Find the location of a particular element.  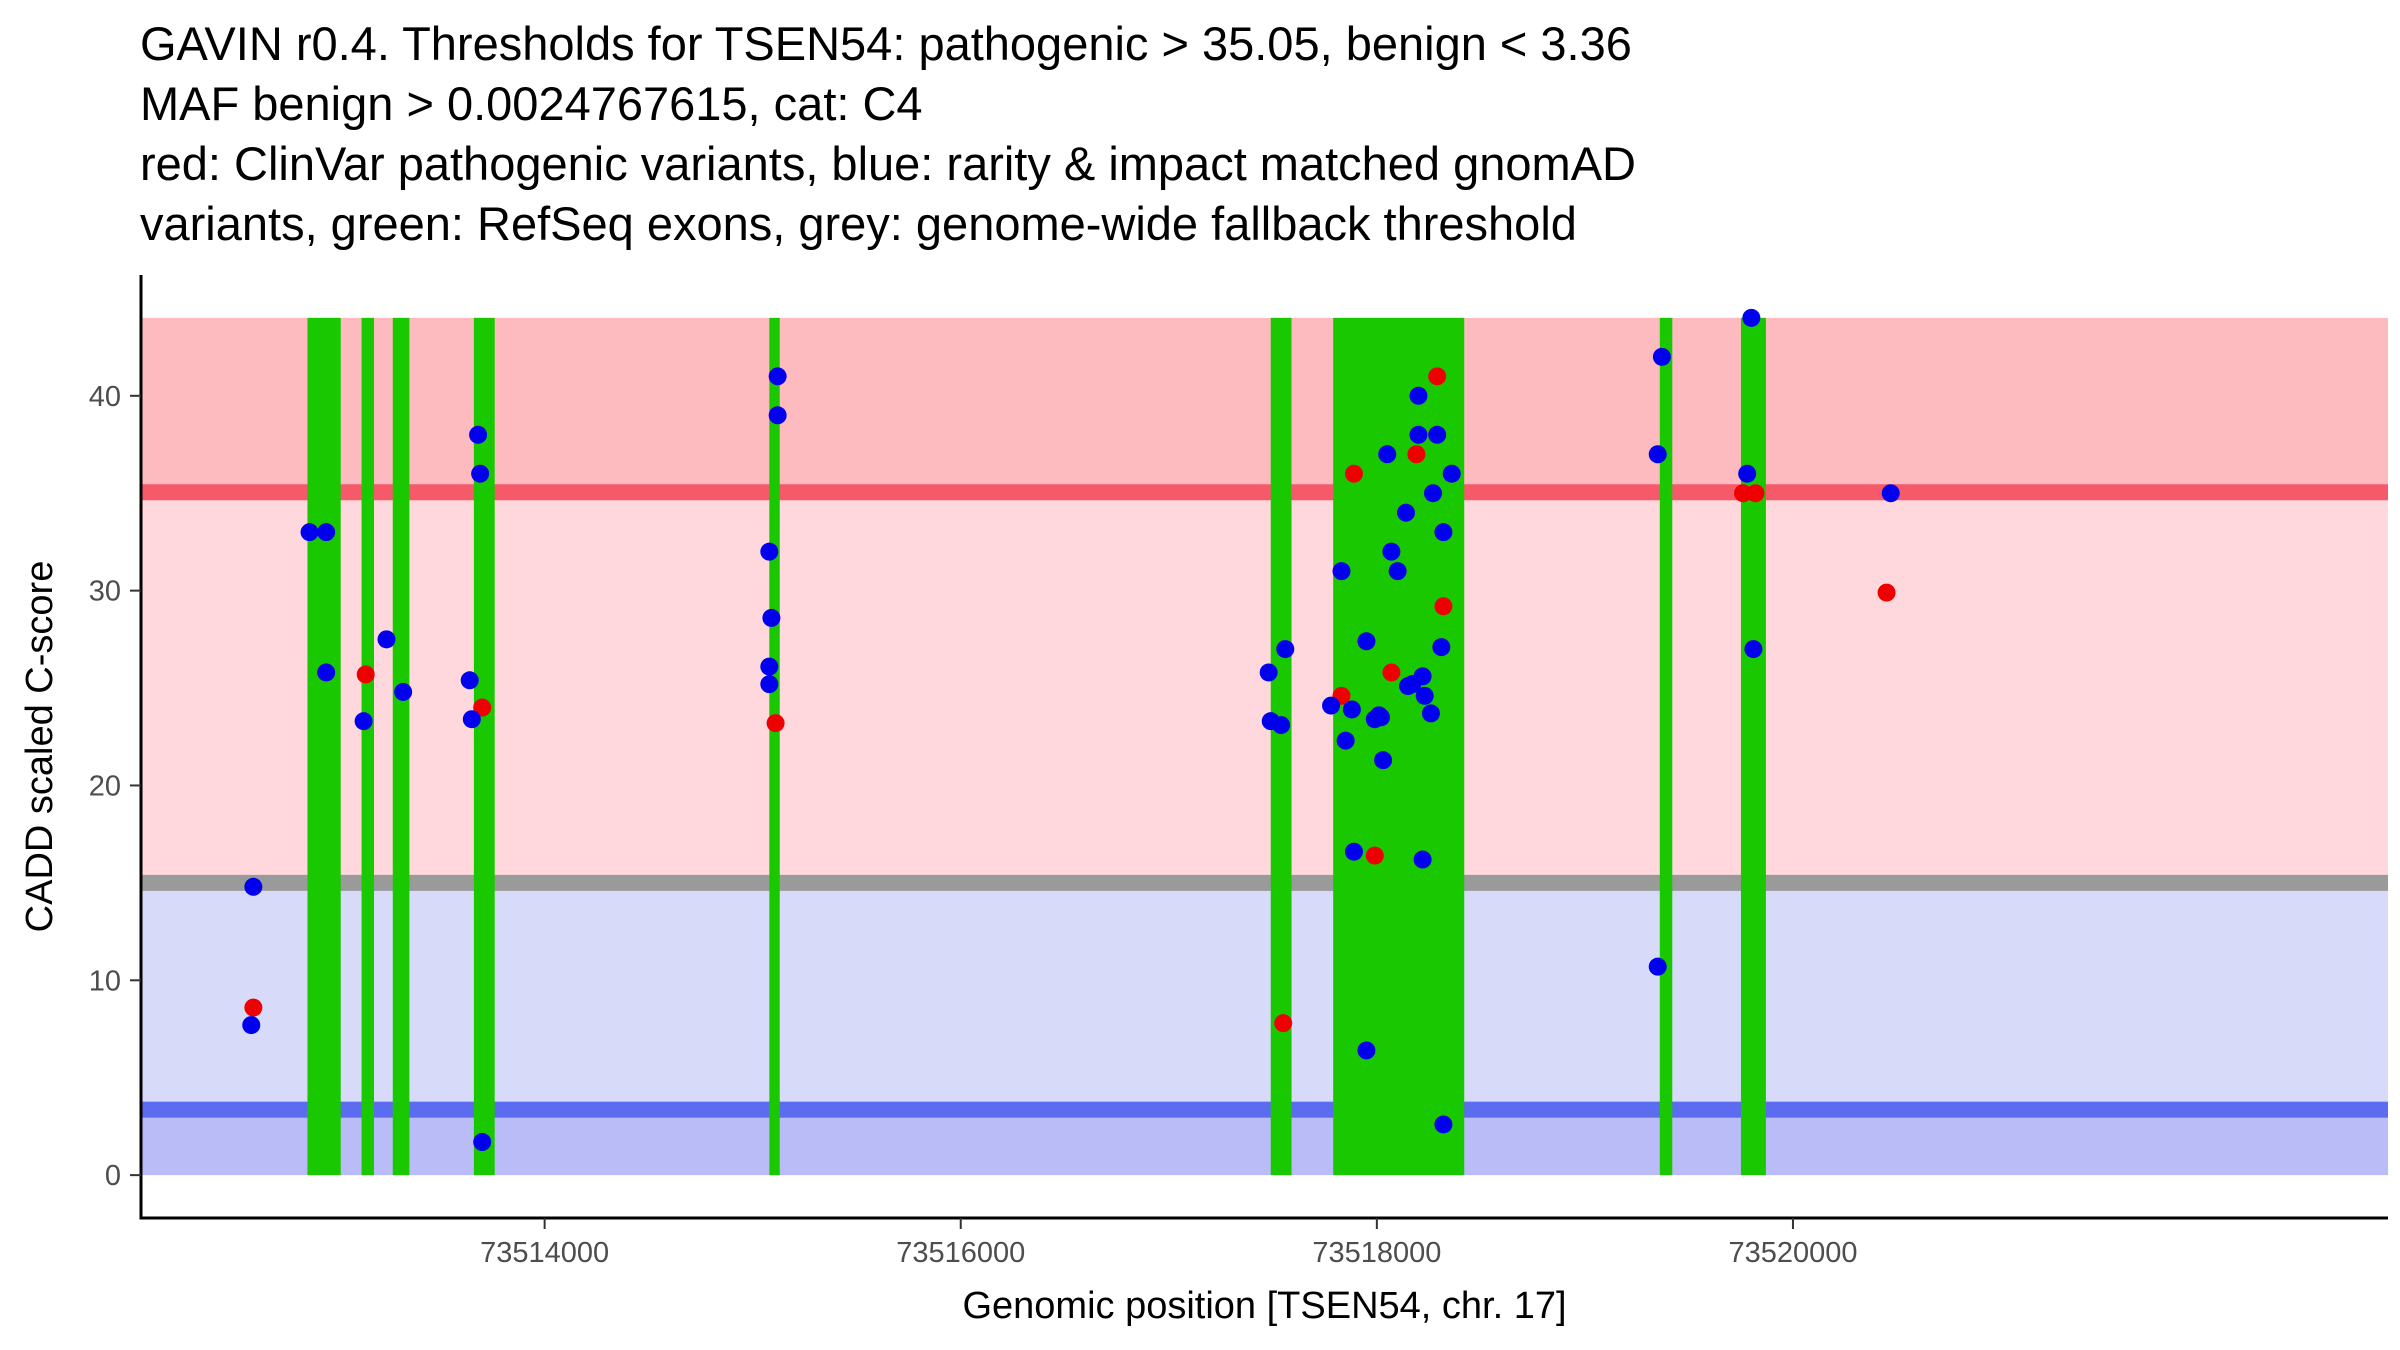

pathogenic-zone is located at coordinates (1264, 405).